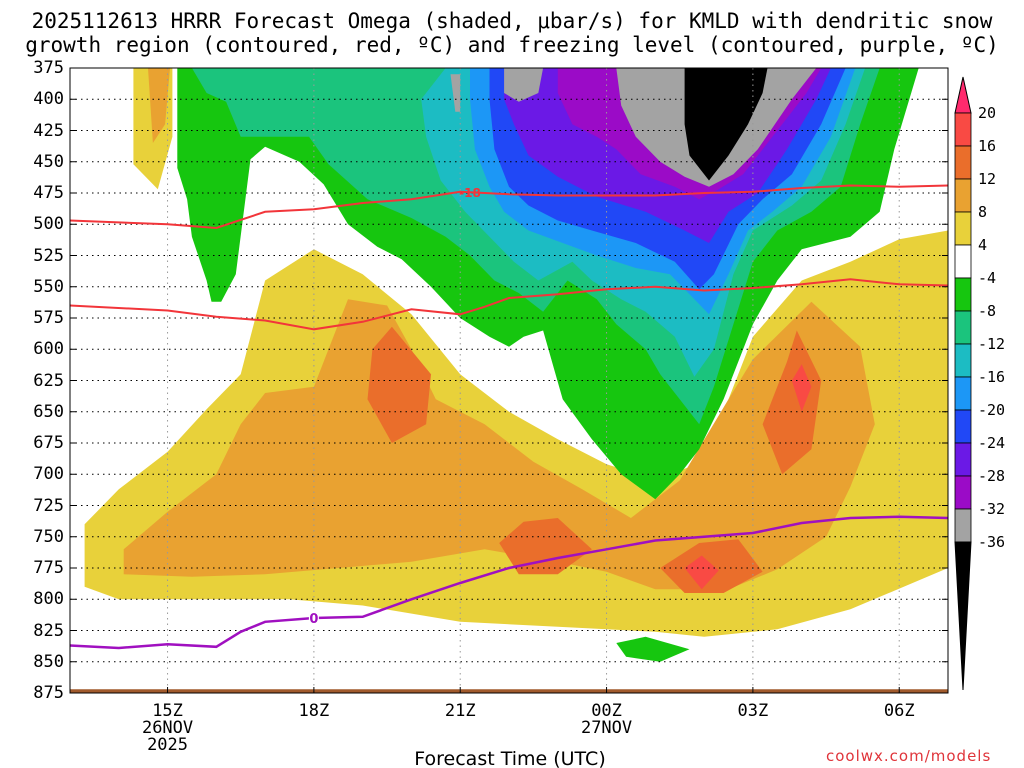  Describe the element at coordinates (48, 318) in the screenshot. I see `ytick-label: 575` at that location.